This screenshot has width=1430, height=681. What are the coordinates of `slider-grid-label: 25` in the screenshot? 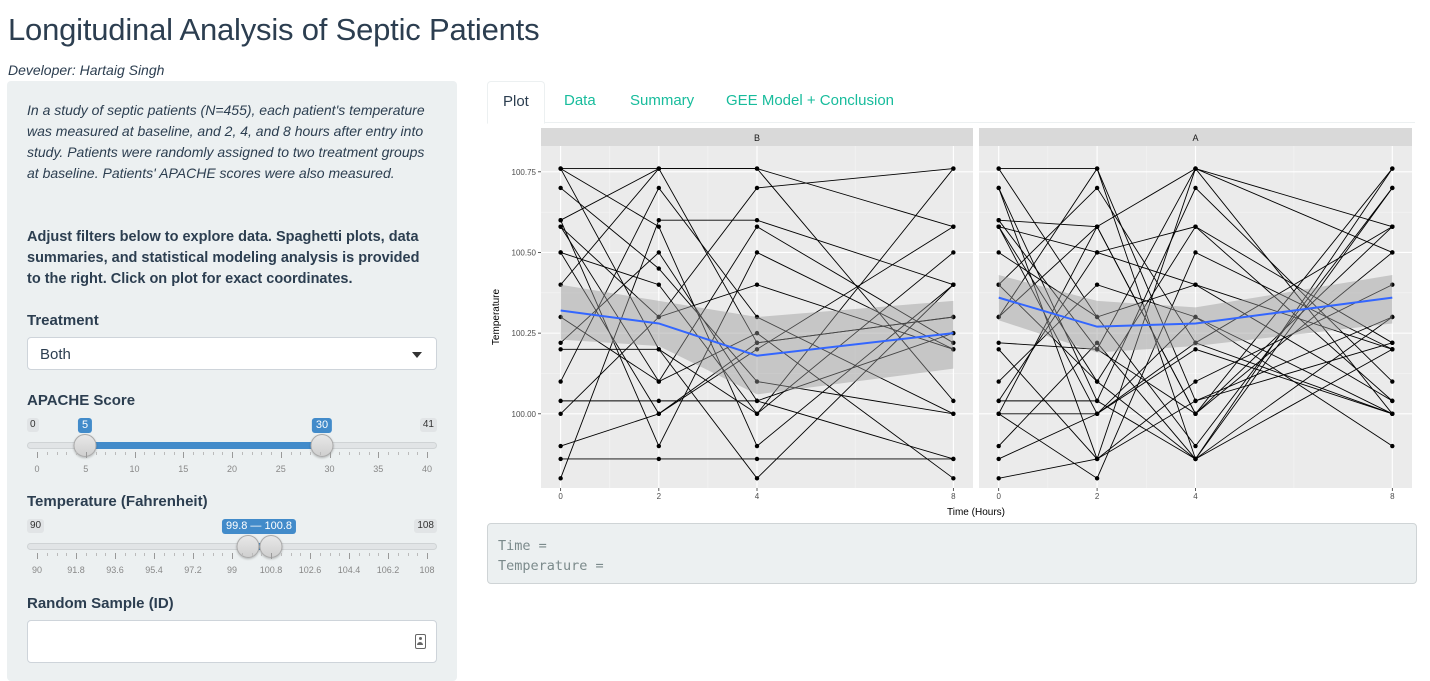 It's located at (280, 469).